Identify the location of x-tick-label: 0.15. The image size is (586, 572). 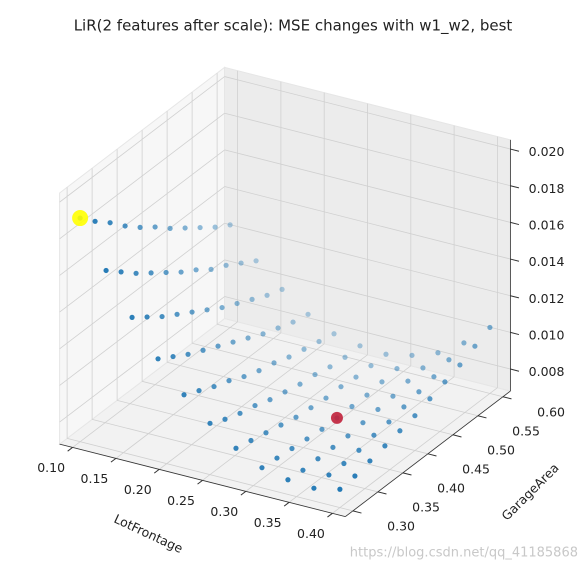
(95, 478).